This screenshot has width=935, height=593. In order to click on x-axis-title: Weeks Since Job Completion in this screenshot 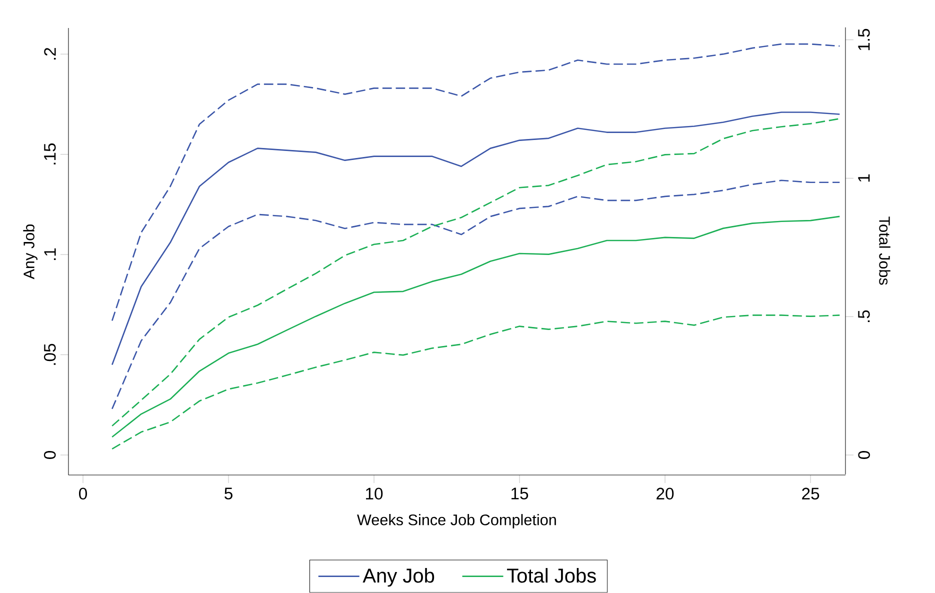, I will do `click(456, 521)`.